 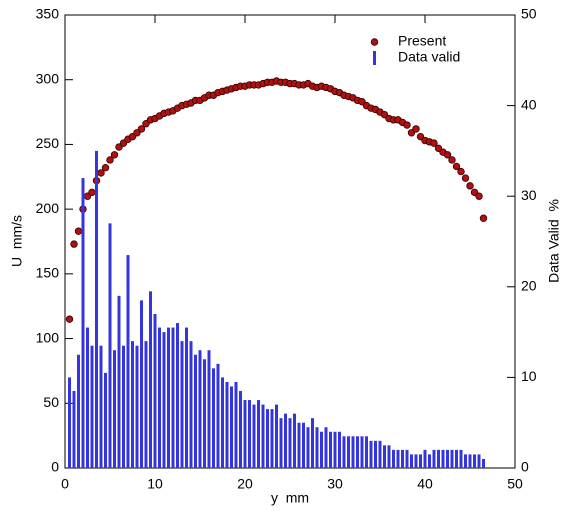 What do you see at coordinates (429, 57) in the screenshot?
I see `legend-label: Data valid` at bounding box center [429, 57].